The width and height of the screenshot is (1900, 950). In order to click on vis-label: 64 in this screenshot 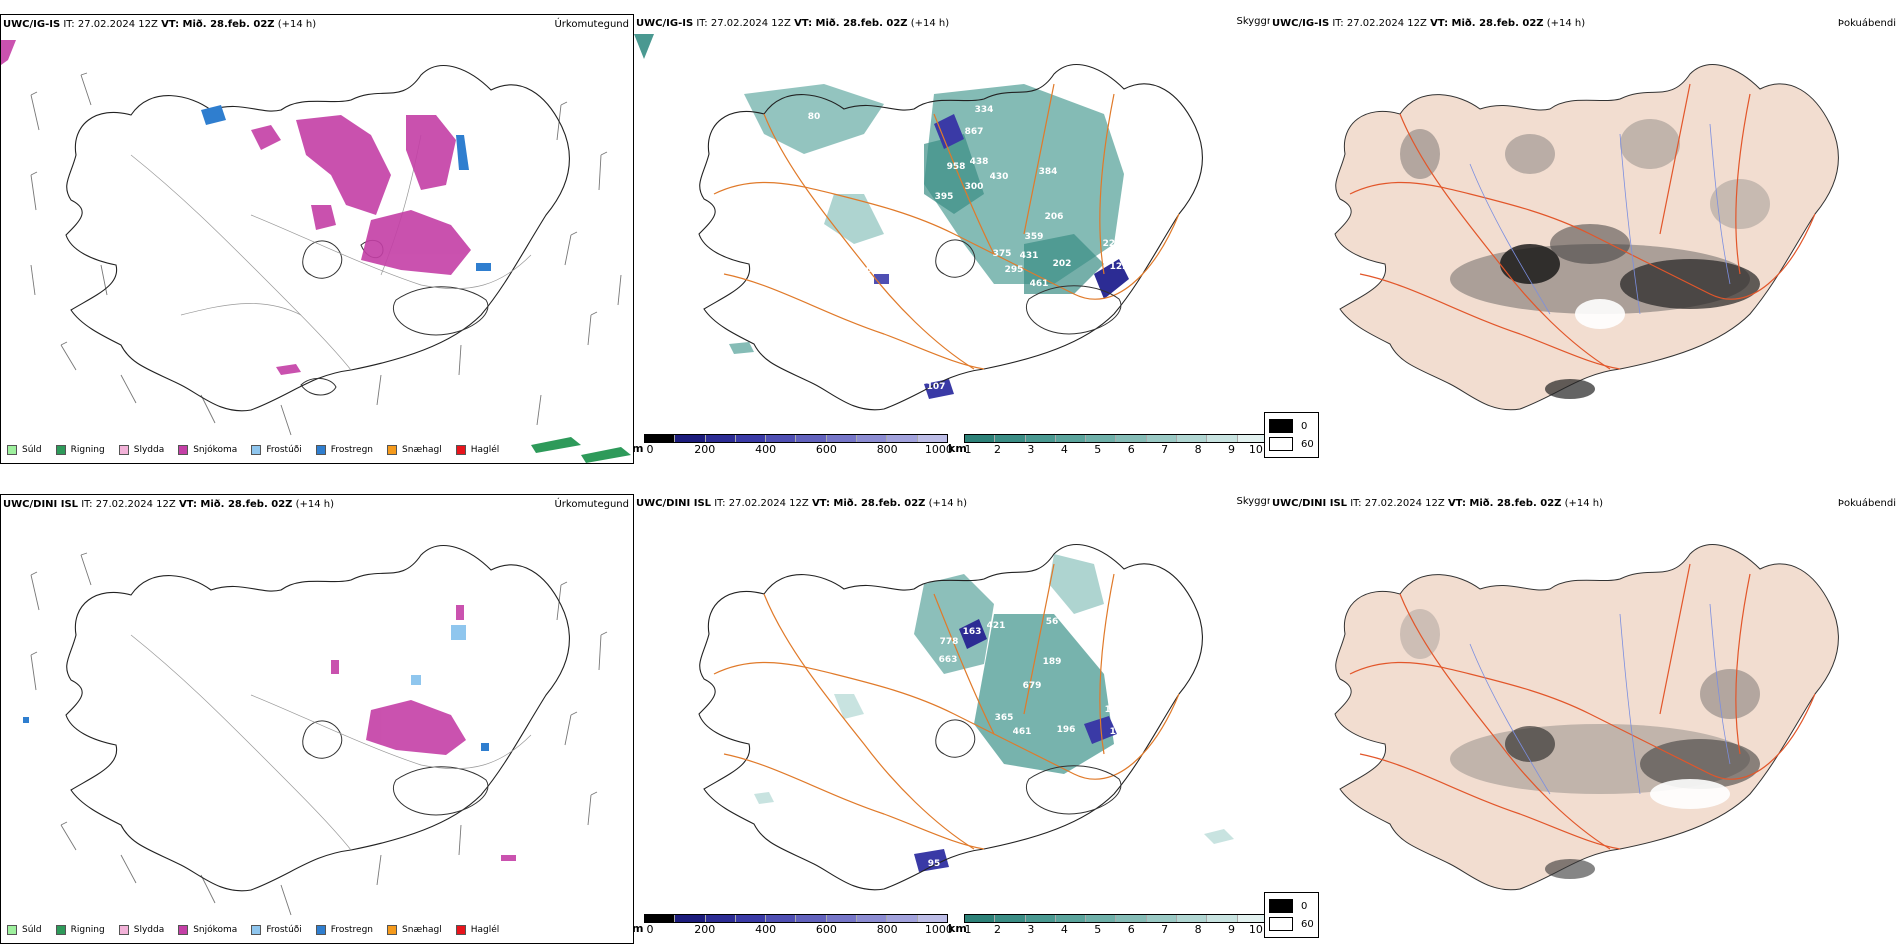, I will do `click(872, 270)`.